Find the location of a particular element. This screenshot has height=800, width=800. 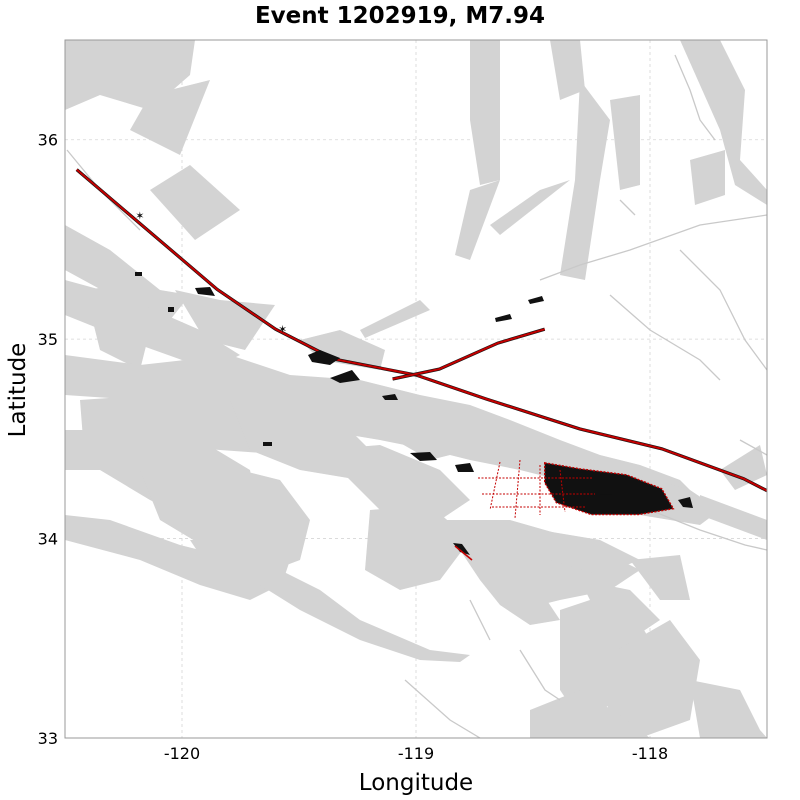

rupture-patch is located at coordinates (609, 488).